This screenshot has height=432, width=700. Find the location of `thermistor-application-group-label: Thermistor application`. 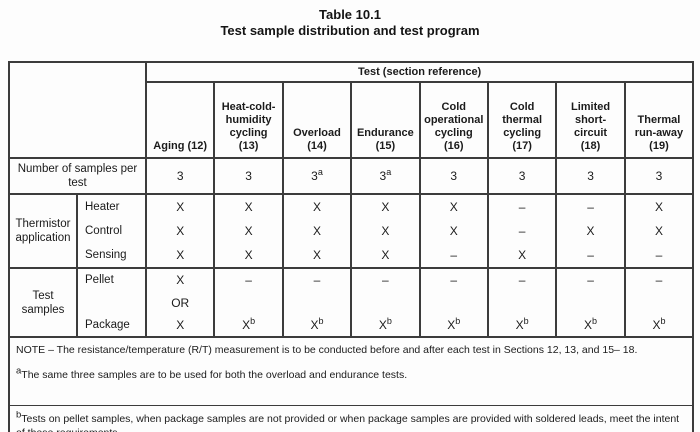

thermistor-application-group-label: Thermistor application is located at coordinates (43, 231).